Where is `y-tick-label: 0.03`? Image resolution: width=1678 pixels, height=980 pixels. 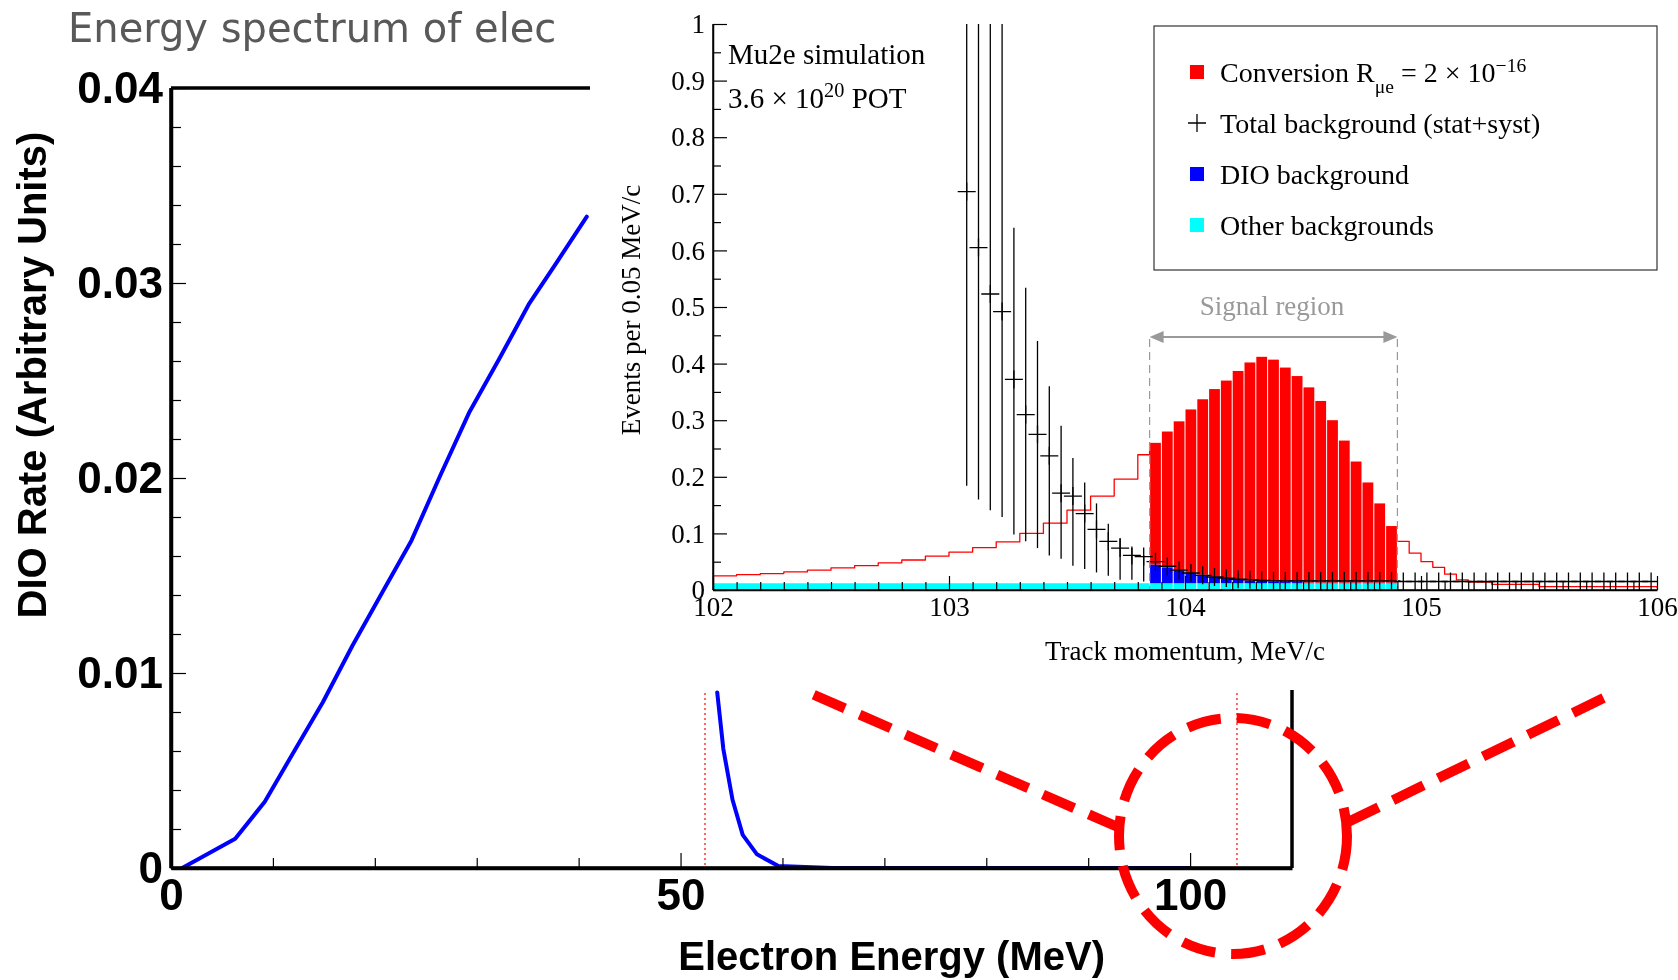 y-tick-label: 0.03 is located at coordinates (120, 282).